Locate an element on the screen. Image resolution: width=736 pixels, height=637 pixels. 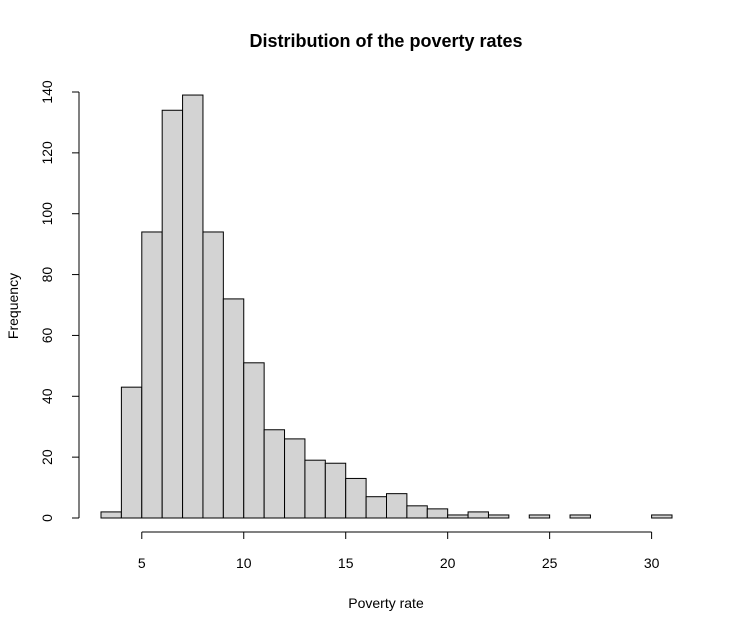
y-axis-title: Frequency is located at coordinates (13, 306).